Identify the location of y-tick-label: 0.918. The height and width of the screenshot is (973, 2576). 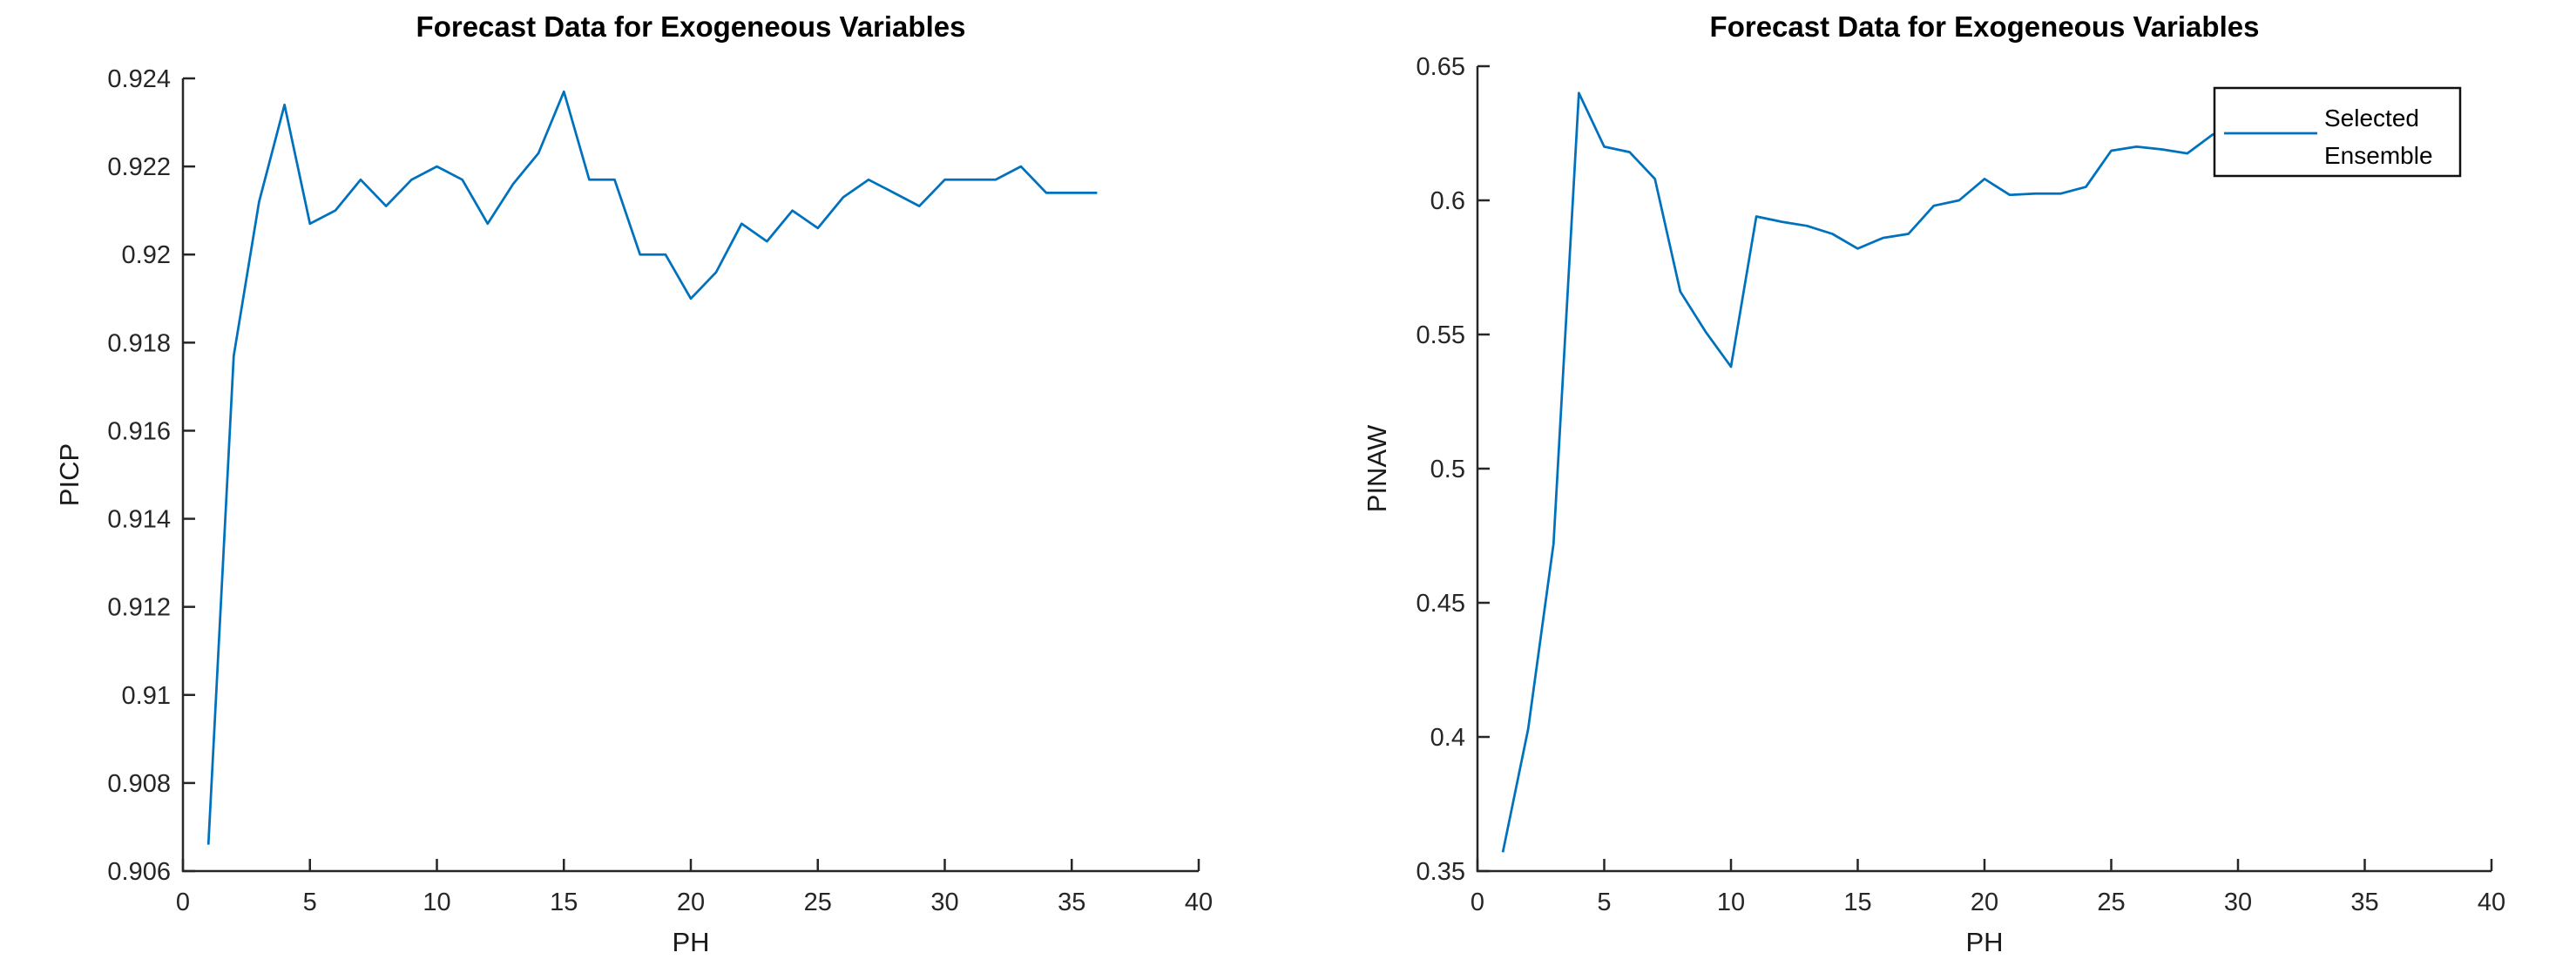
(139, 343).